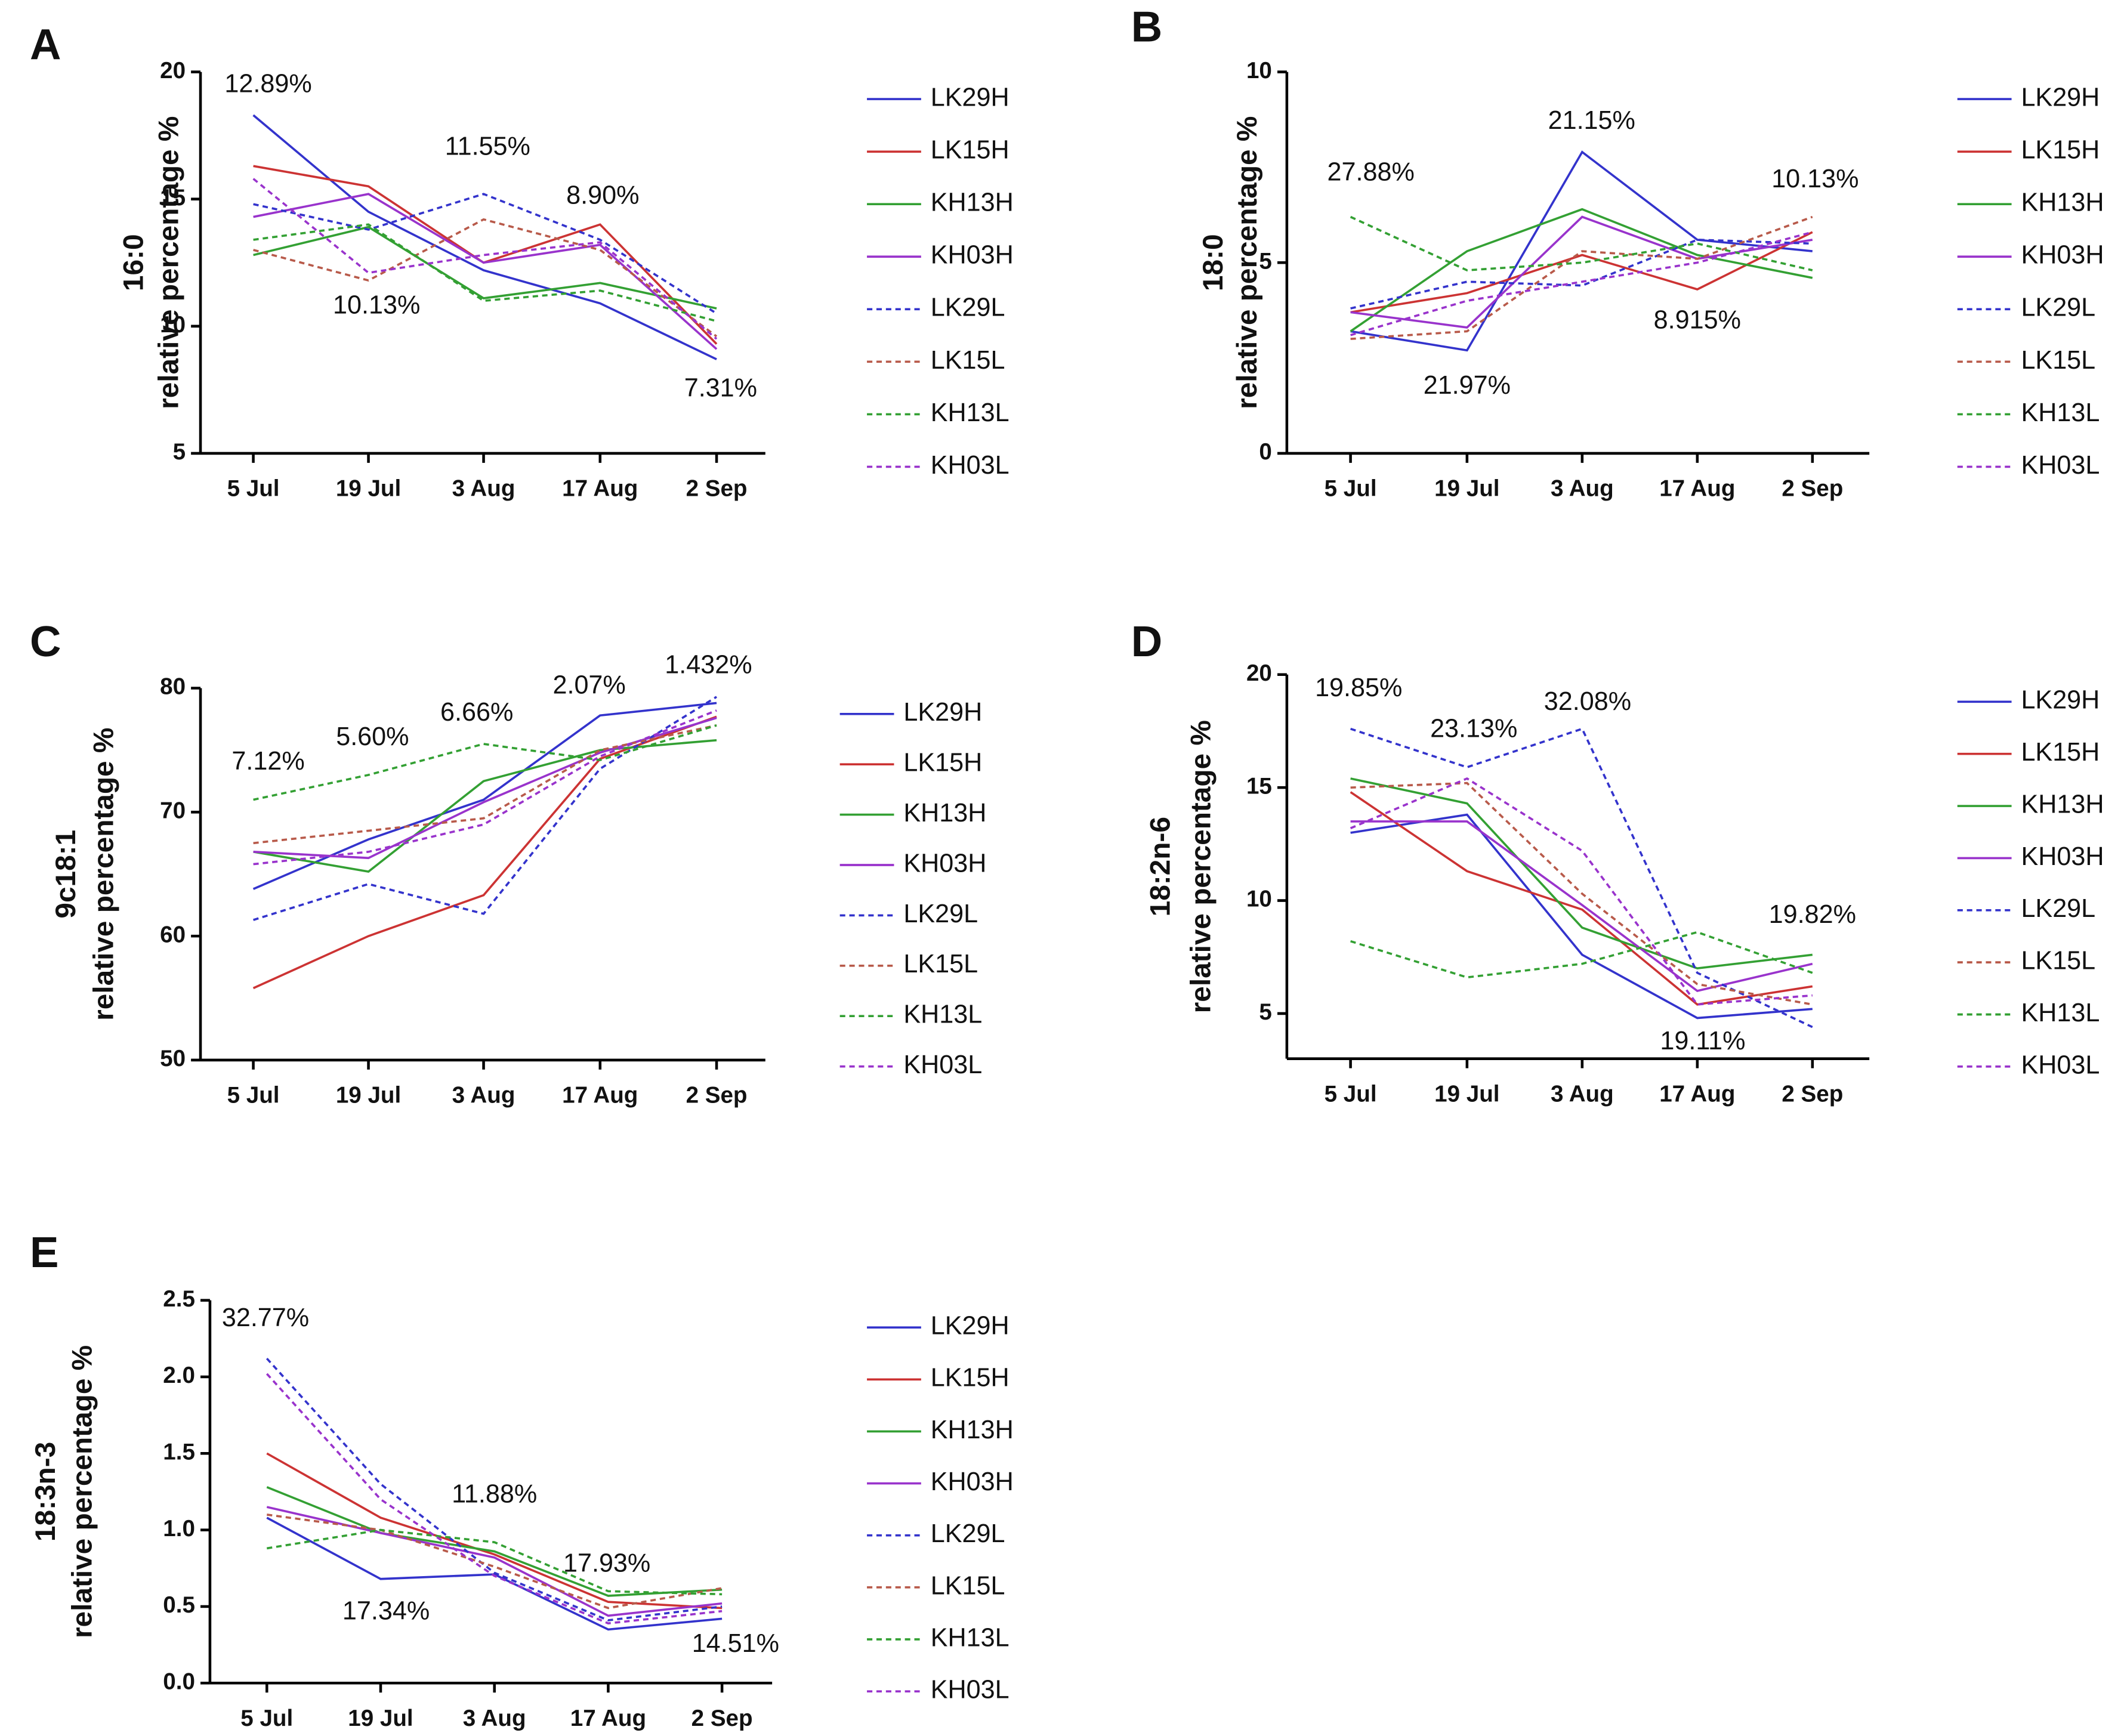  Describe the element at coordinates (1467, 385) in the screenshot. I see `annotation: 21.97%` at that location.